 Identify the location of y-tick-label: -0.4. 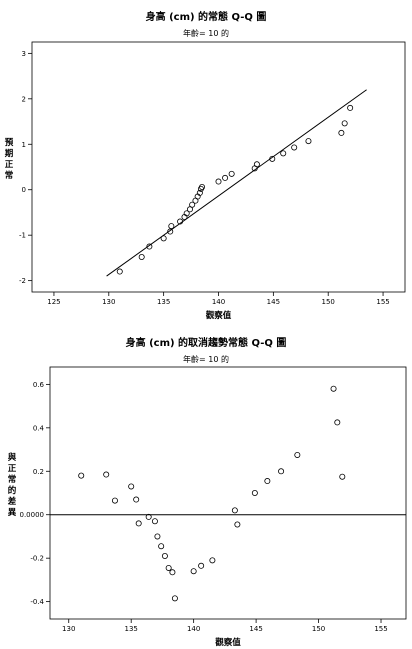
(37, 602).